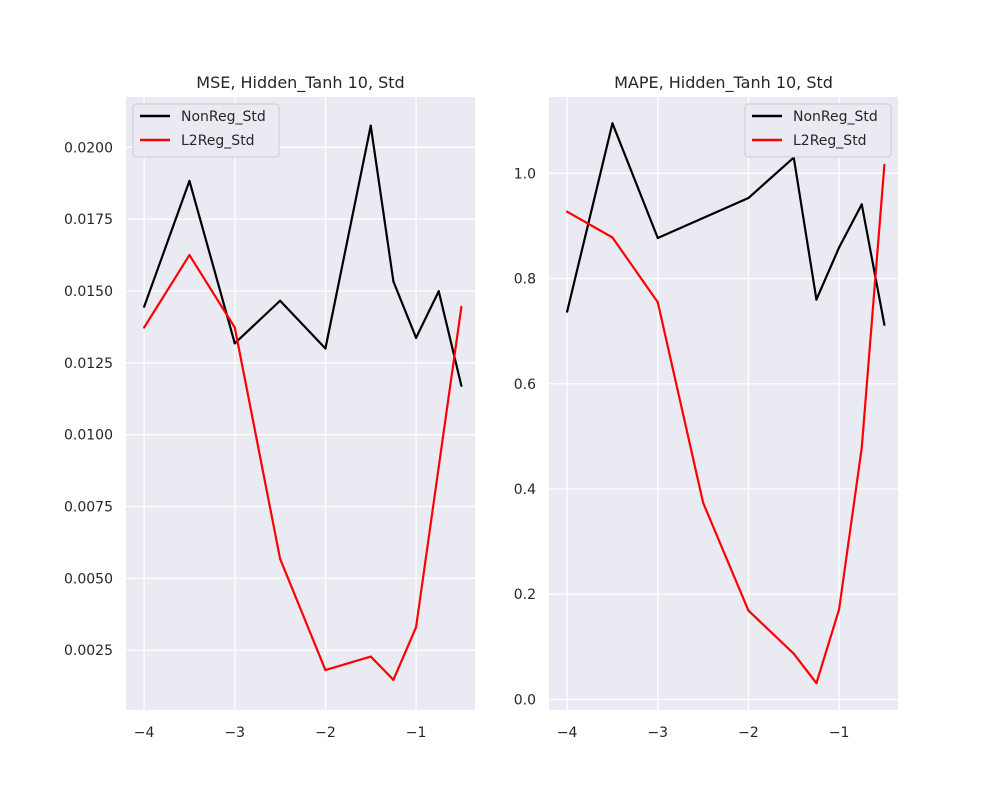 This screenshot has height=800, width=1000. I want to click on mse-x-tick-label: −4, so click(144, 733).